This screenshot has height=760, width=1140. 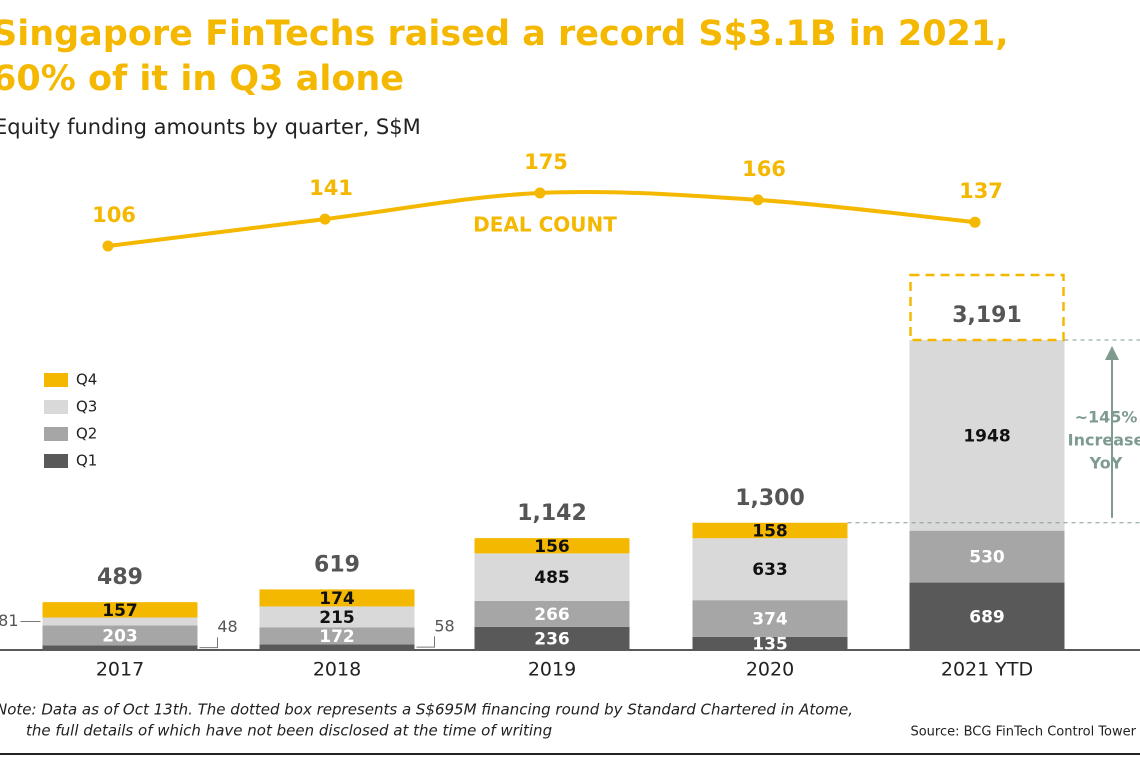 I want to click on data-label: 156, so click(x=552, y=547).